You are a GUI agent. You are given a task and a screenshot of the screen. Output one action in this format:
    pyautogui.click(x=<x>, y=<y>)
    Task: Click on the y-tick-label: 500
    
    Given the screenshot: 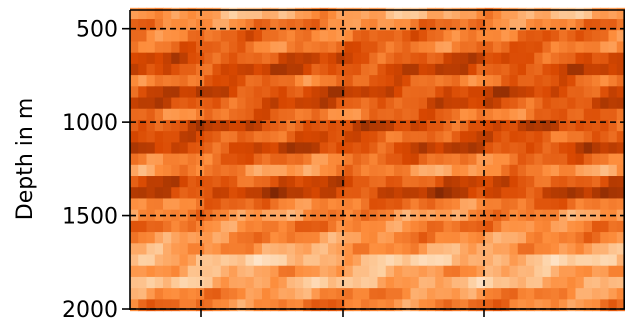 What is the action you would take?
    pyautogui.click(x=97, y=30)
    